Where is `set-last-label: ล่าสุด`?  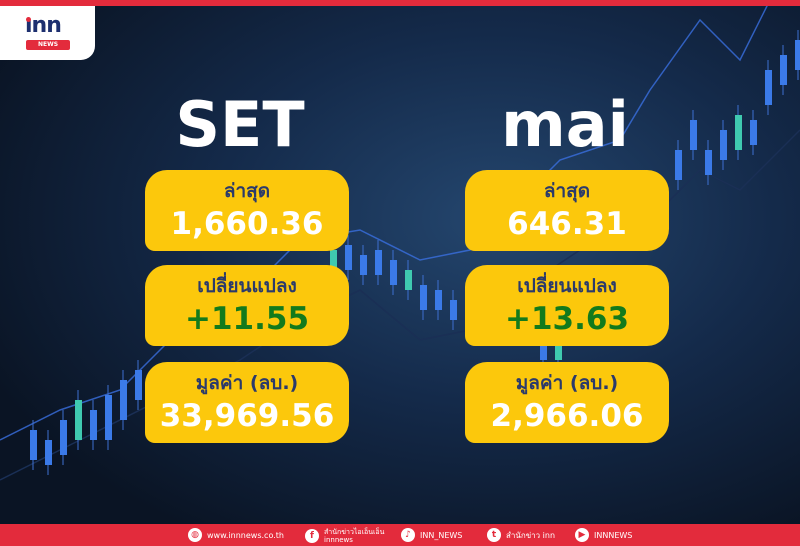
set-last-label: ล่าสุด is located at coordinates (247, 191).